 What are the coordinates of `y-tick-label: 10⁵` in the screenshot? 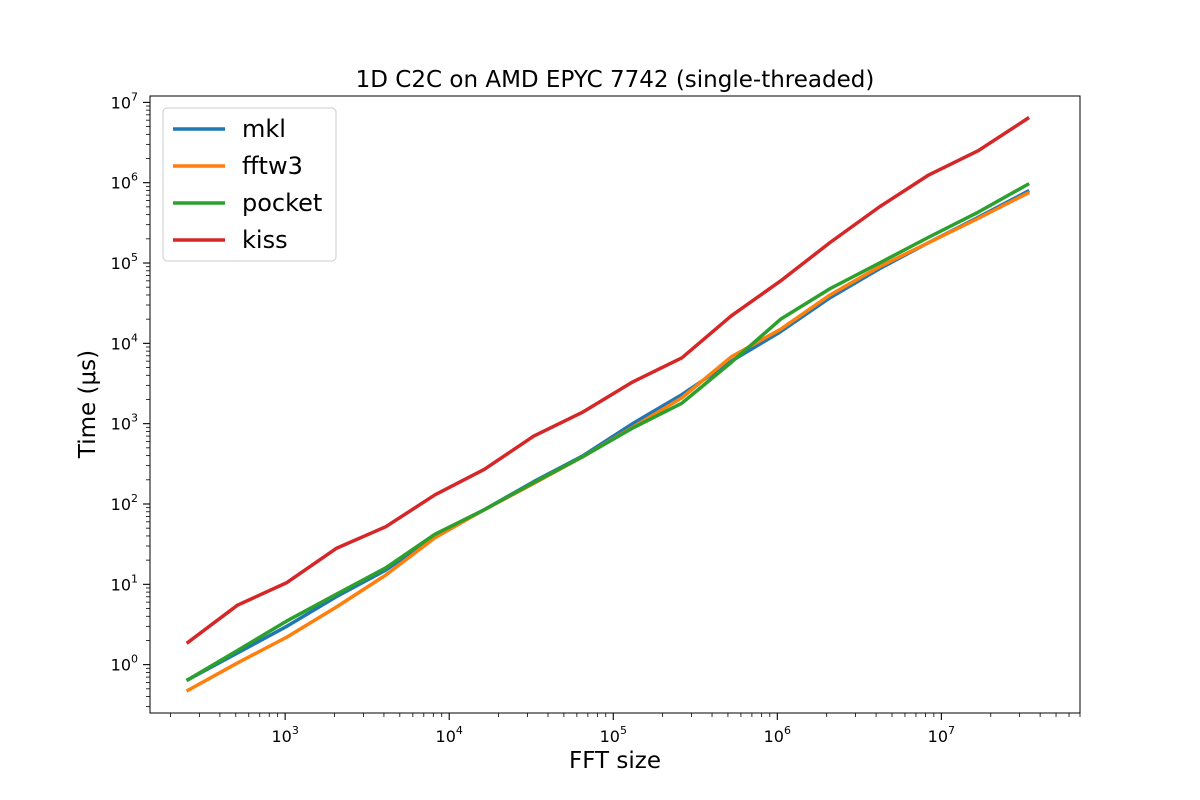 It's located at (124, 262).